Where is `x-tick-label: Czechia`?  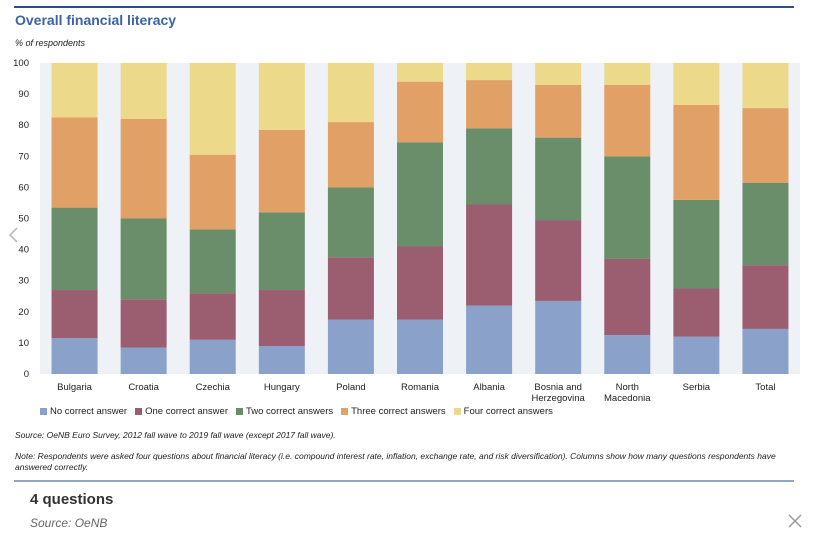
x-tick-label: Czechia is located at coordinates (213, 387).